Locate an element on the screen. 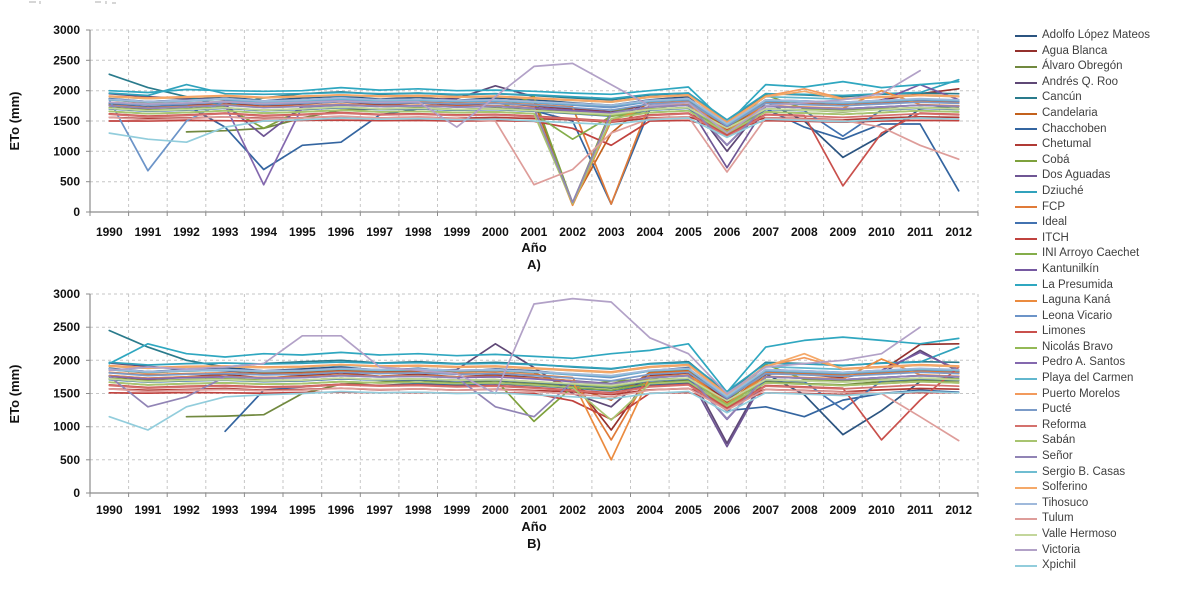 The width and height of the screenshot is (1181, 599). panel-a-caption: A) is located at coordinates (534, 264).